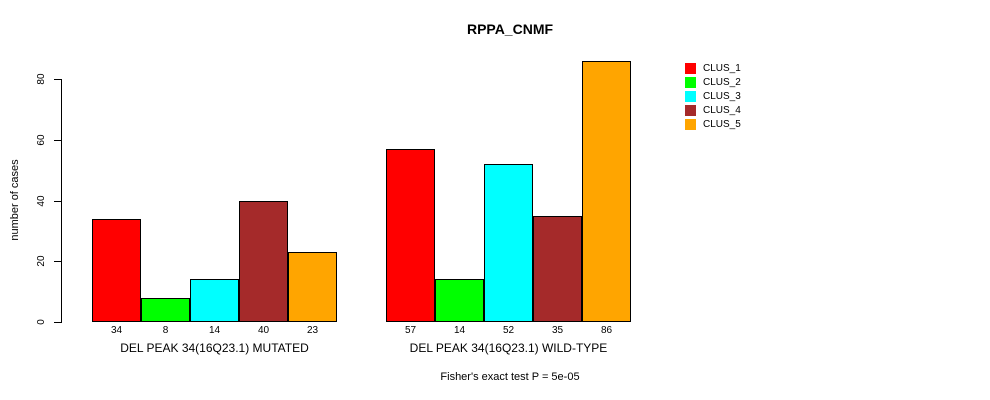 The width and height of the screenshot is (990, 400). I want to click on footnote-fishers-test: Fisher's exact test P = 5e-05, so click(510, 377).